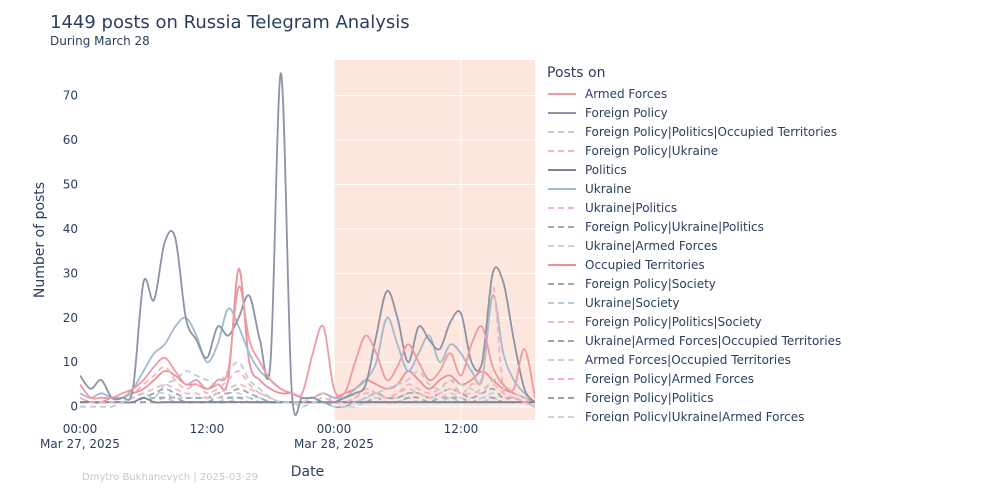  Describe the element at coordinates (772, 378) in the screenshot. I see `legend-item: Foreign Policy|Armed Forces` at that location.